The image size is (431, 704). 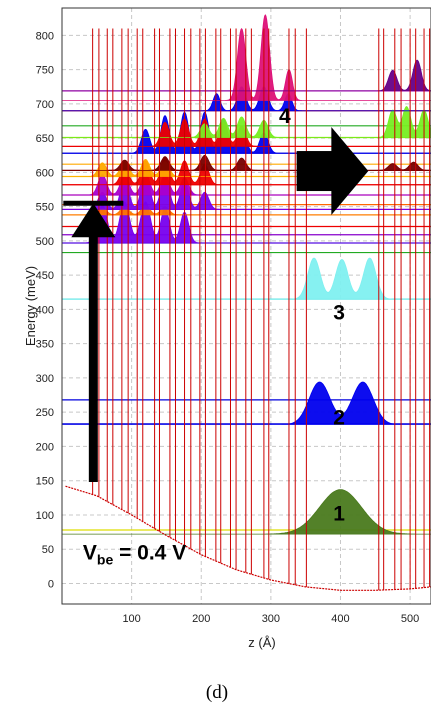 What do you see at coordinates (45, 310) in the screenshot?
I see `y-tick-label: 400` at bounding box center [45, 310].